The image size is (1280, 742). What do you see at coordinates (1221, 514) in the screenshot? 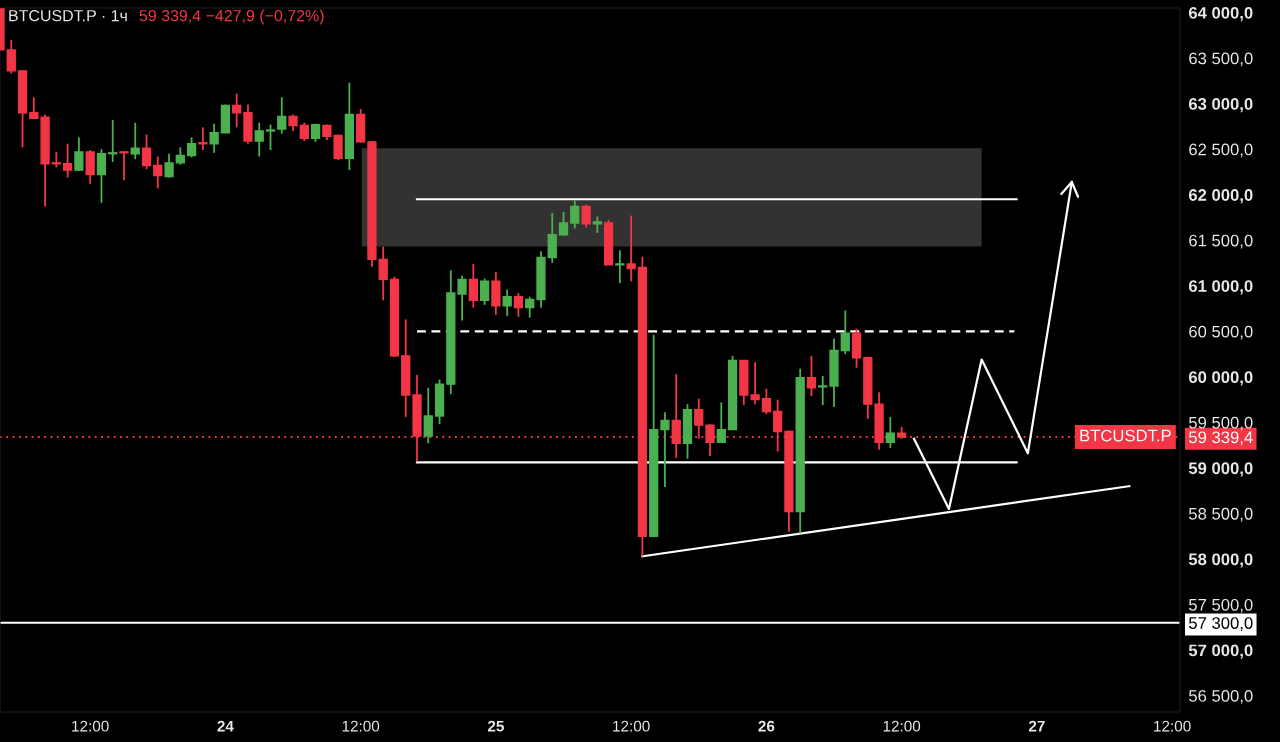
I see `y-tick-label: 58 500,0` at bounding box center [1221, 514].